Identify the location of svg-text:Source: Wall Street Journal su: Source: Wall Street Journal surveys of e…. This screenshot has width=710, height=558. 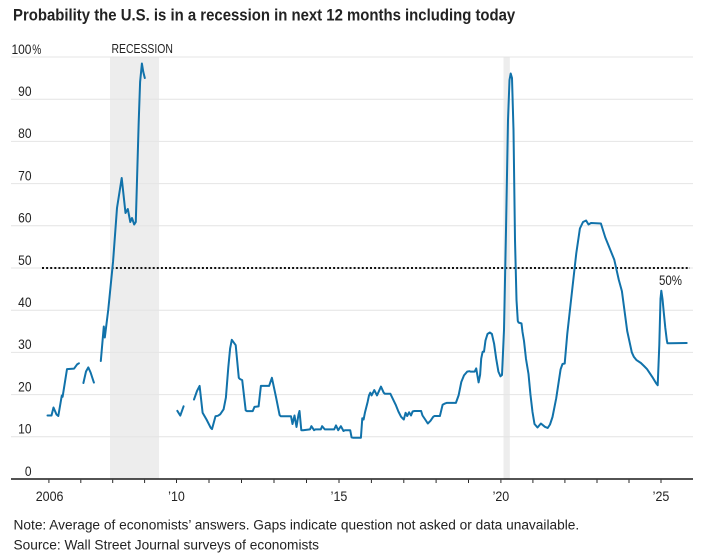
(167, 544).